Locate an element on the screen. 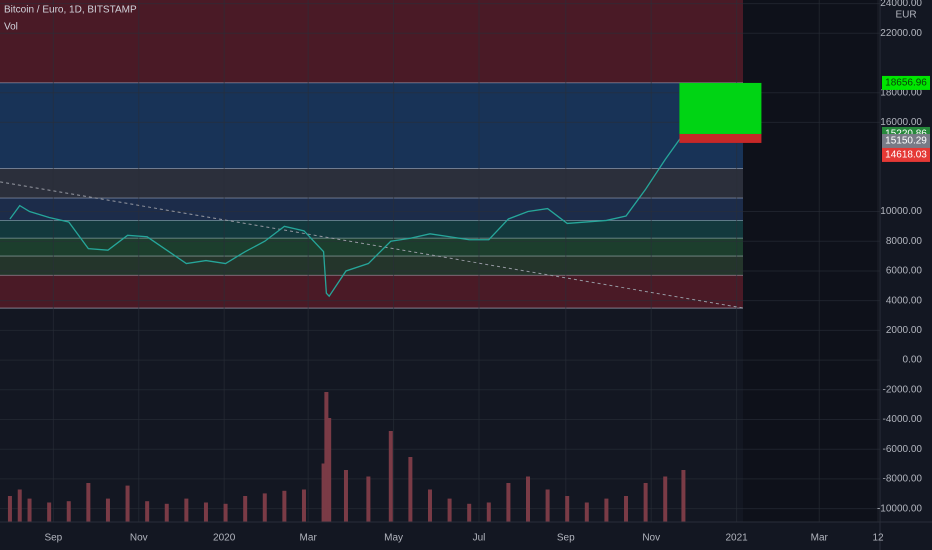 Image resolution: width=932 pixels, height=550 pixels. y-tick-label: -8000.00 is located at coordinates (903, 479).